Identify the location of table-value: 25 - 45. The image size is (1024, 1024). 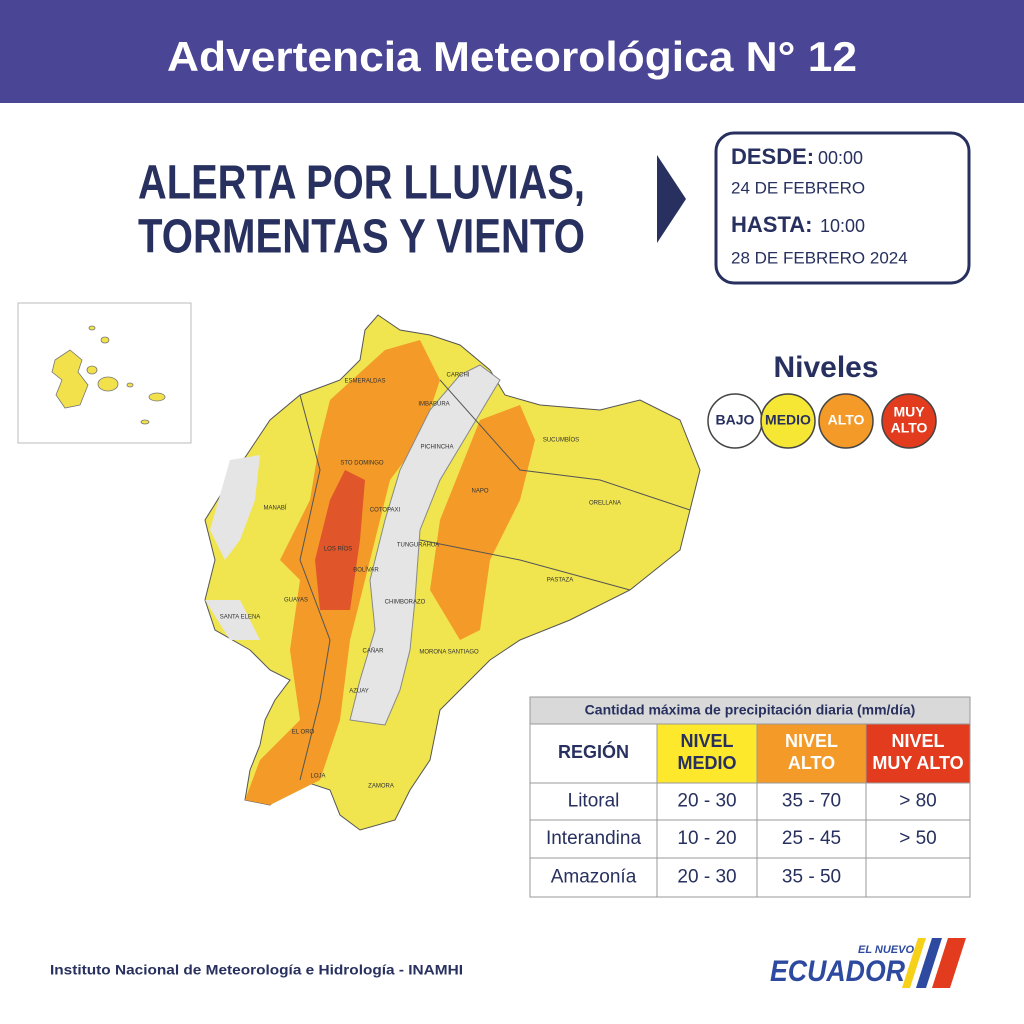
(811, 838).